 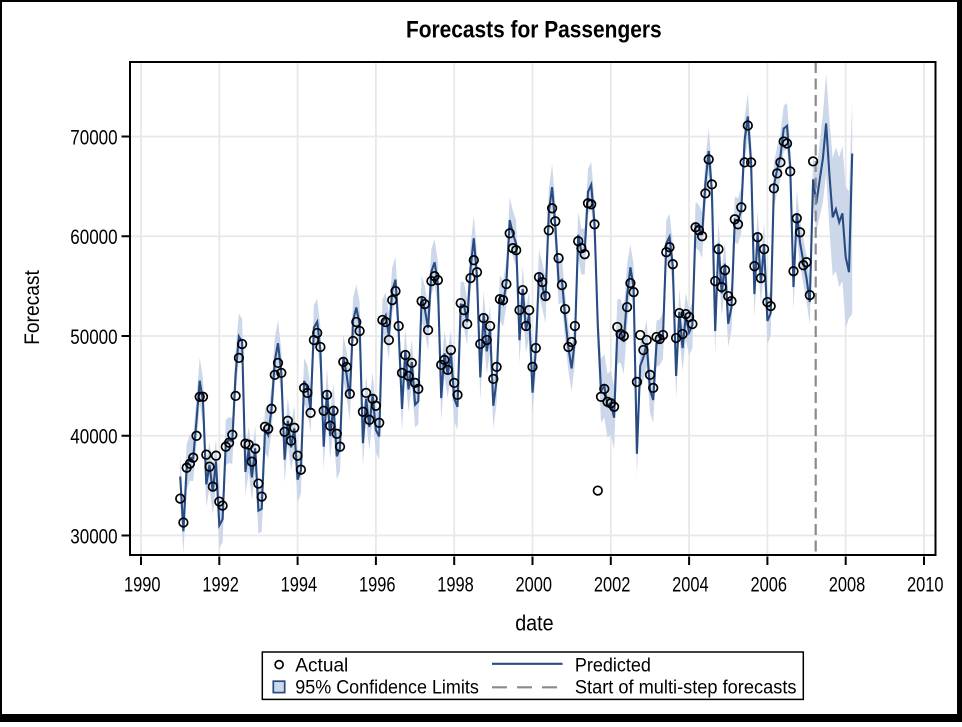 I want to click on svg-text: 1996, so click(x=377, y=584).